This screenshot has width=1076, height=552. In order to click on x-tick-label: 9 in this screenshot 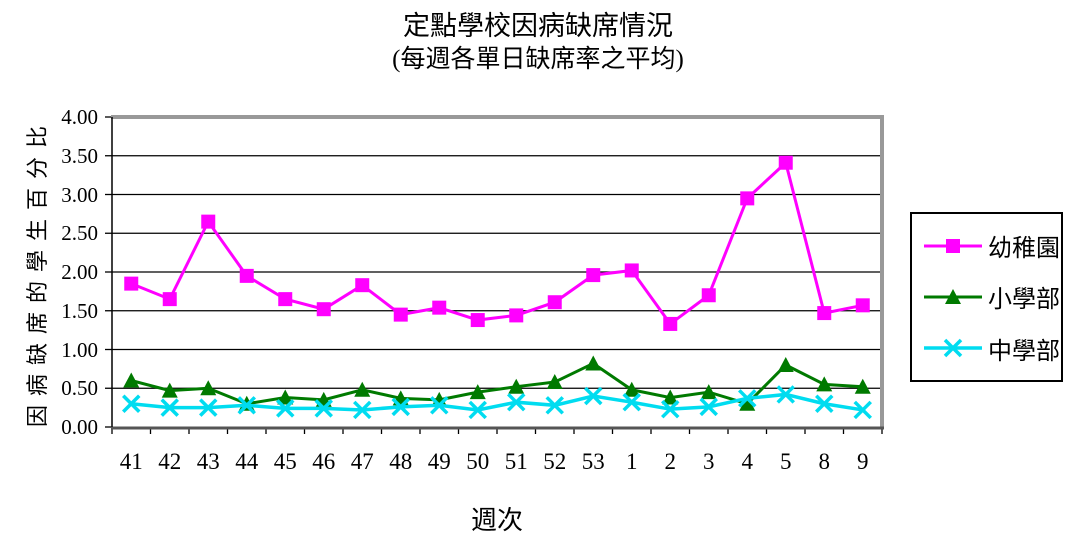, I will do `click(863, 461)`.